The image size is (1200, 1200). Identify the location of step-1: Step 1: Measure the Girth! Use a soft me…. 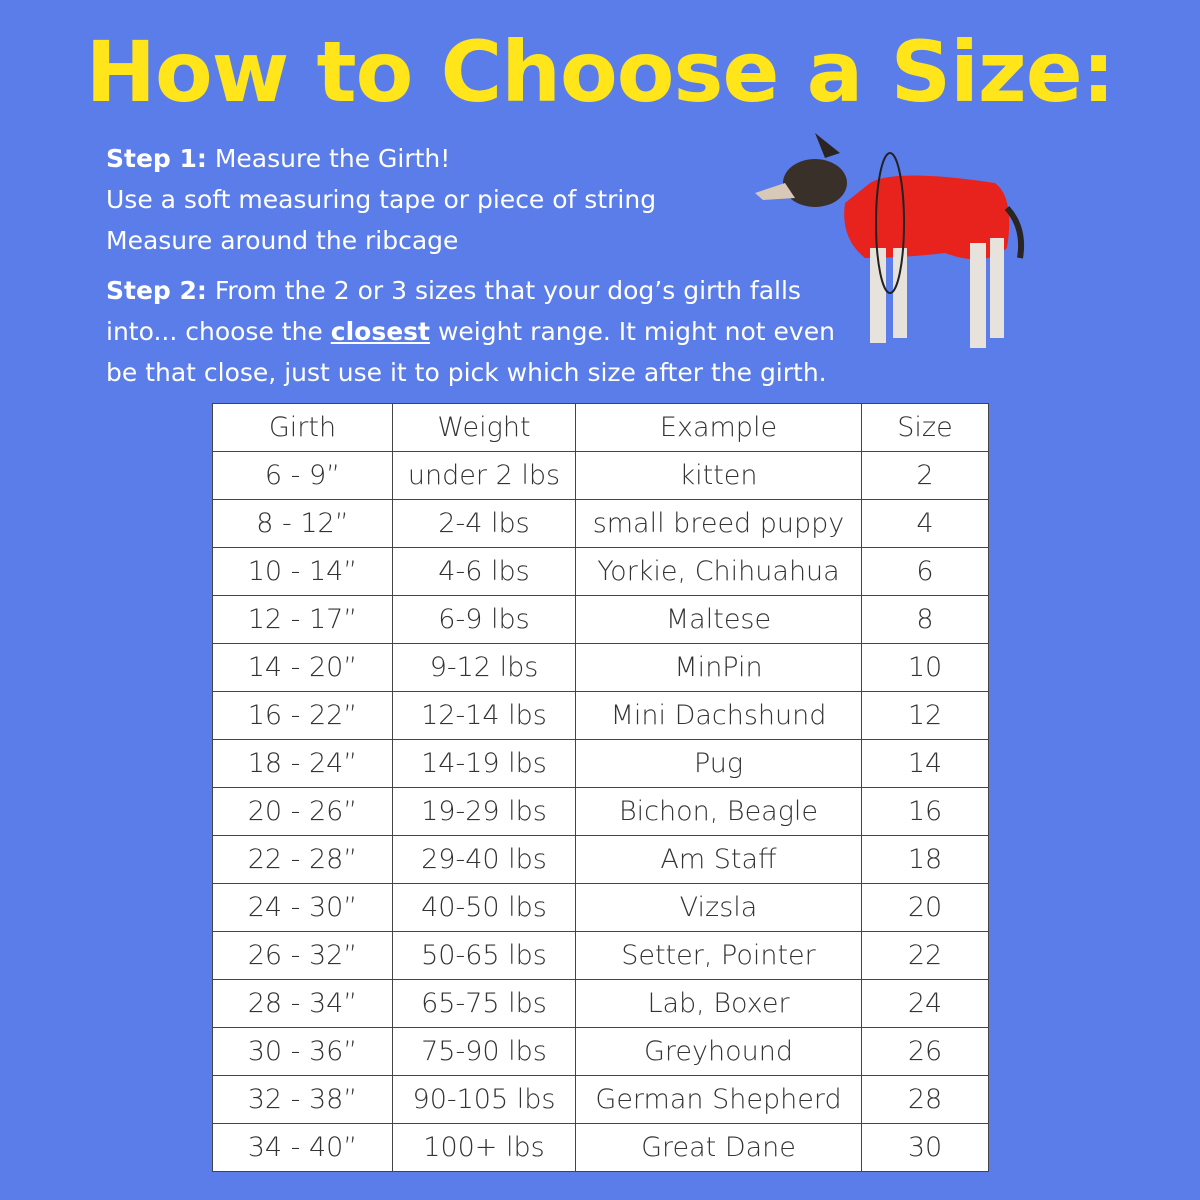
(381, 199).